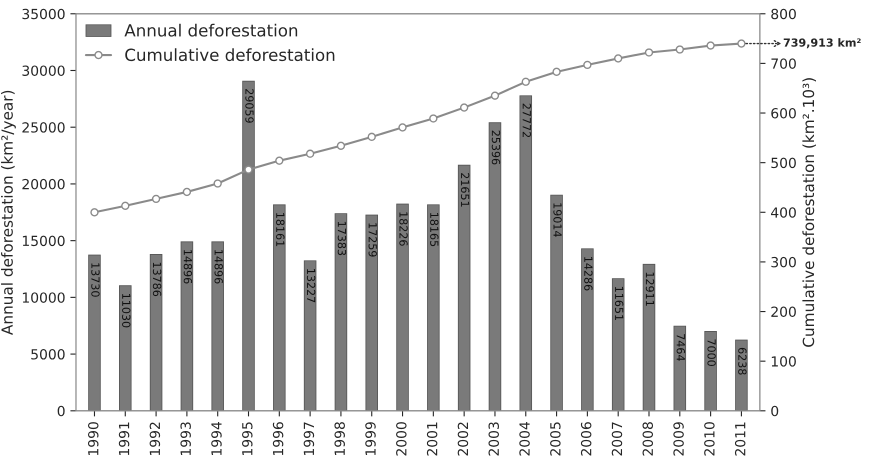 The height and width of the screenshot is (459, 894). Describe the element at coordinates (247, 439) in the screenshot. I see `x-tick-label: 1995` at that location.